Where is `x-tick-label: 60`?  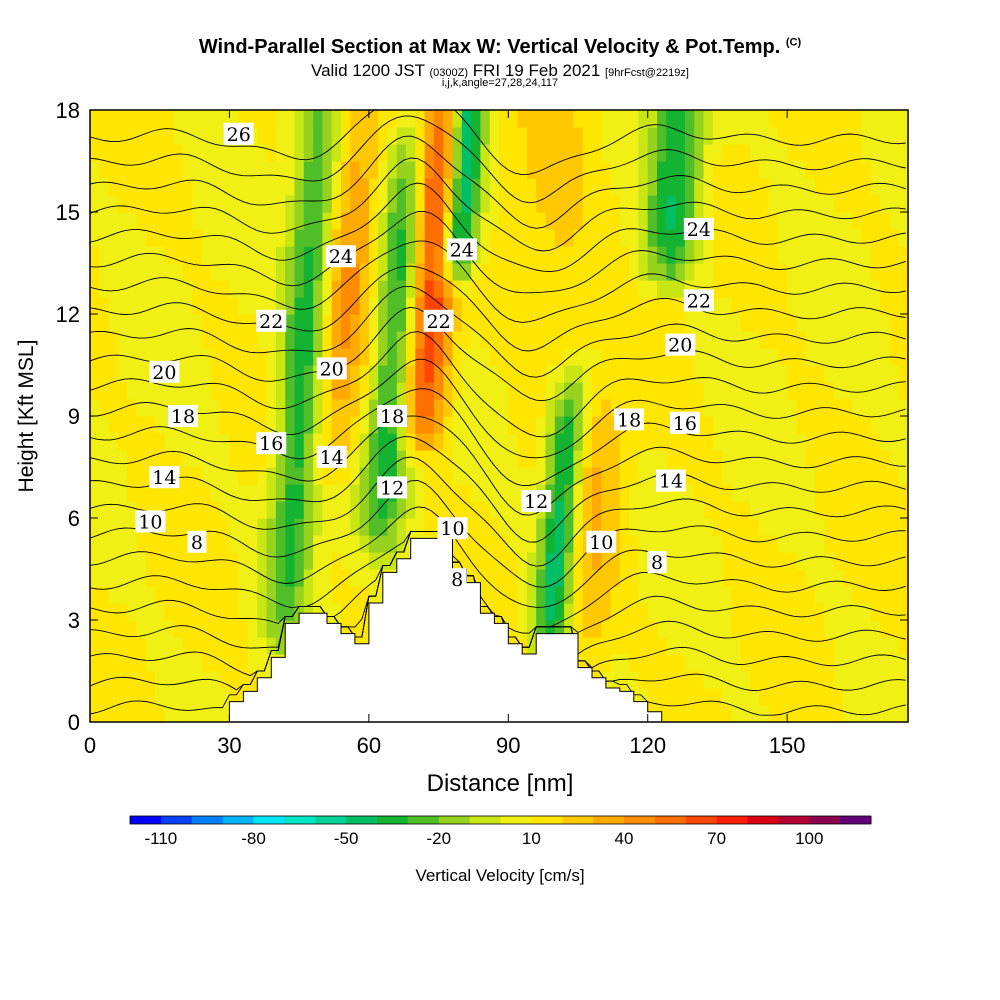
x-tick-label: 60 is located at coordinates (369, 745).